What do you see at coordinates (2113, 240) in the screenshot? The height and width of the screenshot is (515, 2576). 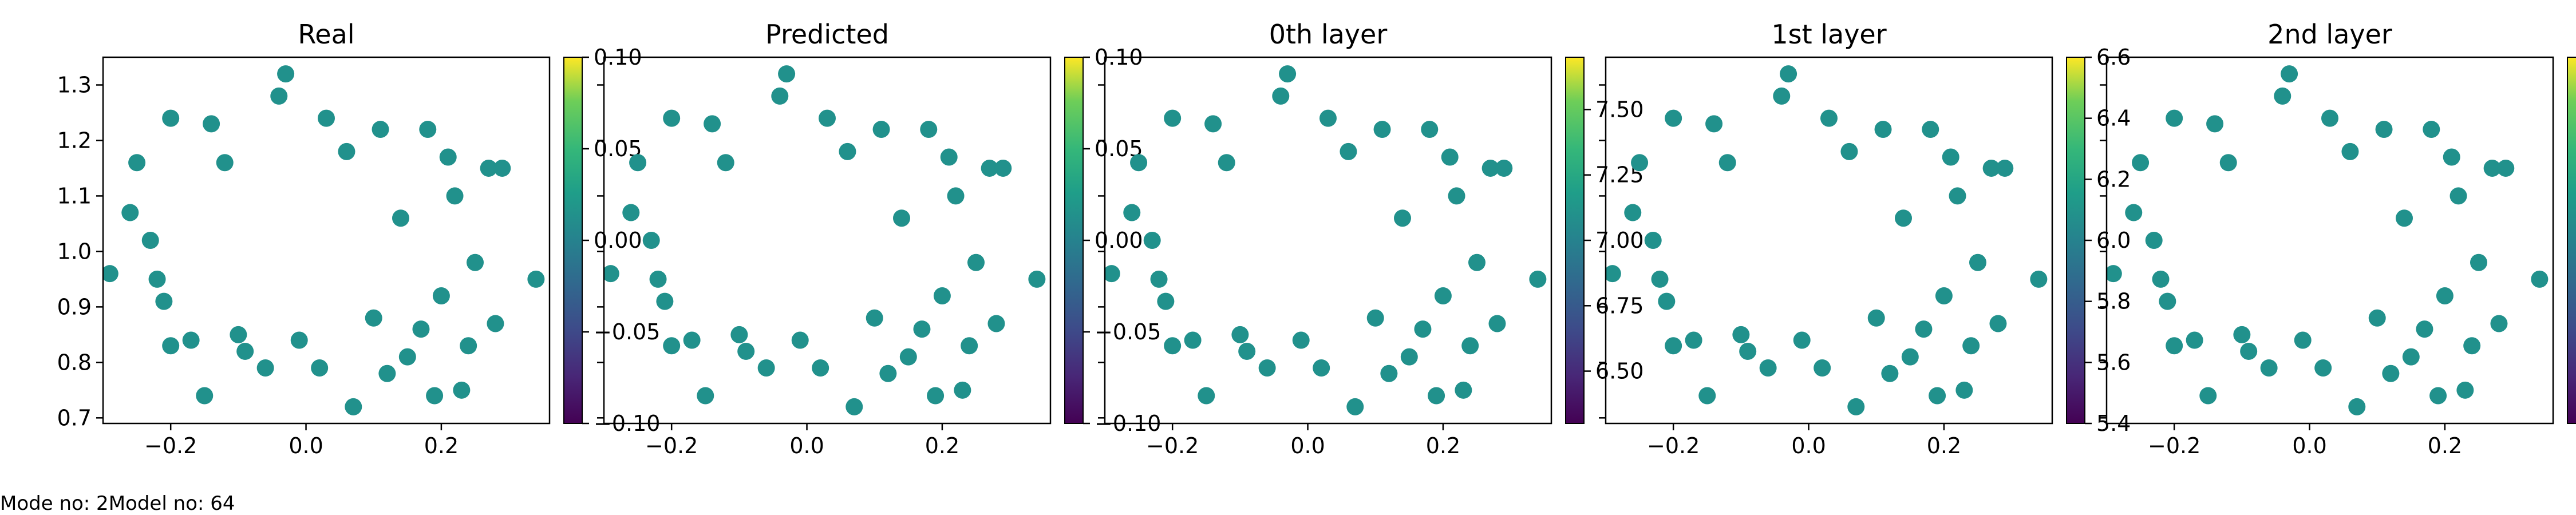 I see `colorbar-tick-label: 6.0` at bounding box center [2113, 240].